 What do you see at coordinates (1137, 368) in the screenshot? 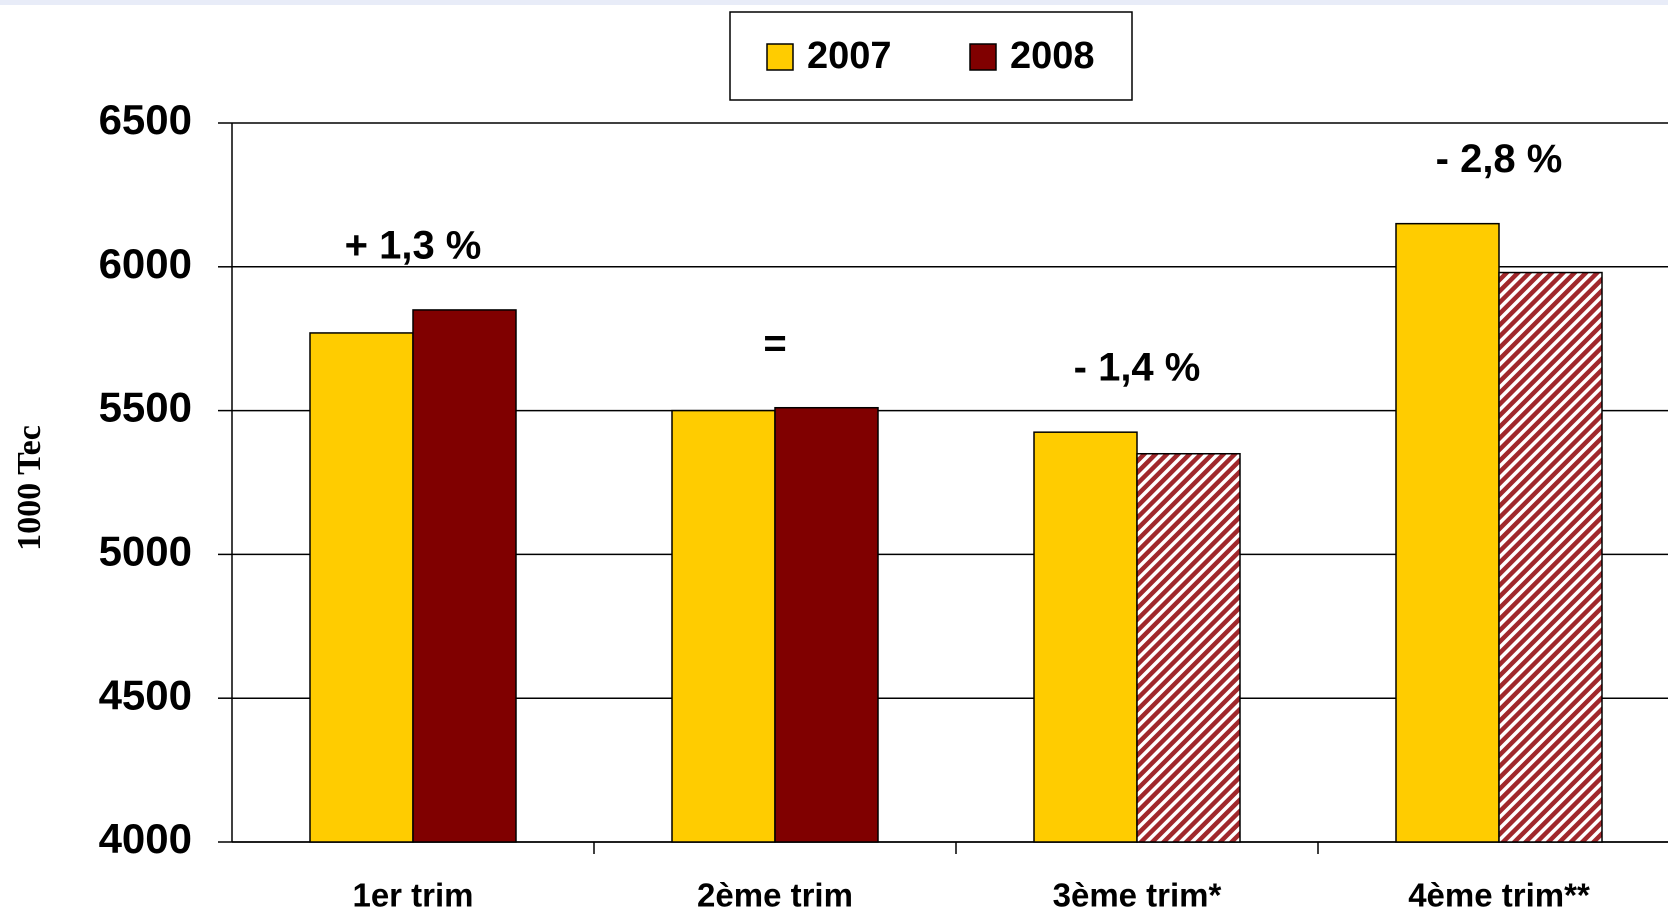
I see `annotation: - 1,4 %` at bounding box center [1137, 368].